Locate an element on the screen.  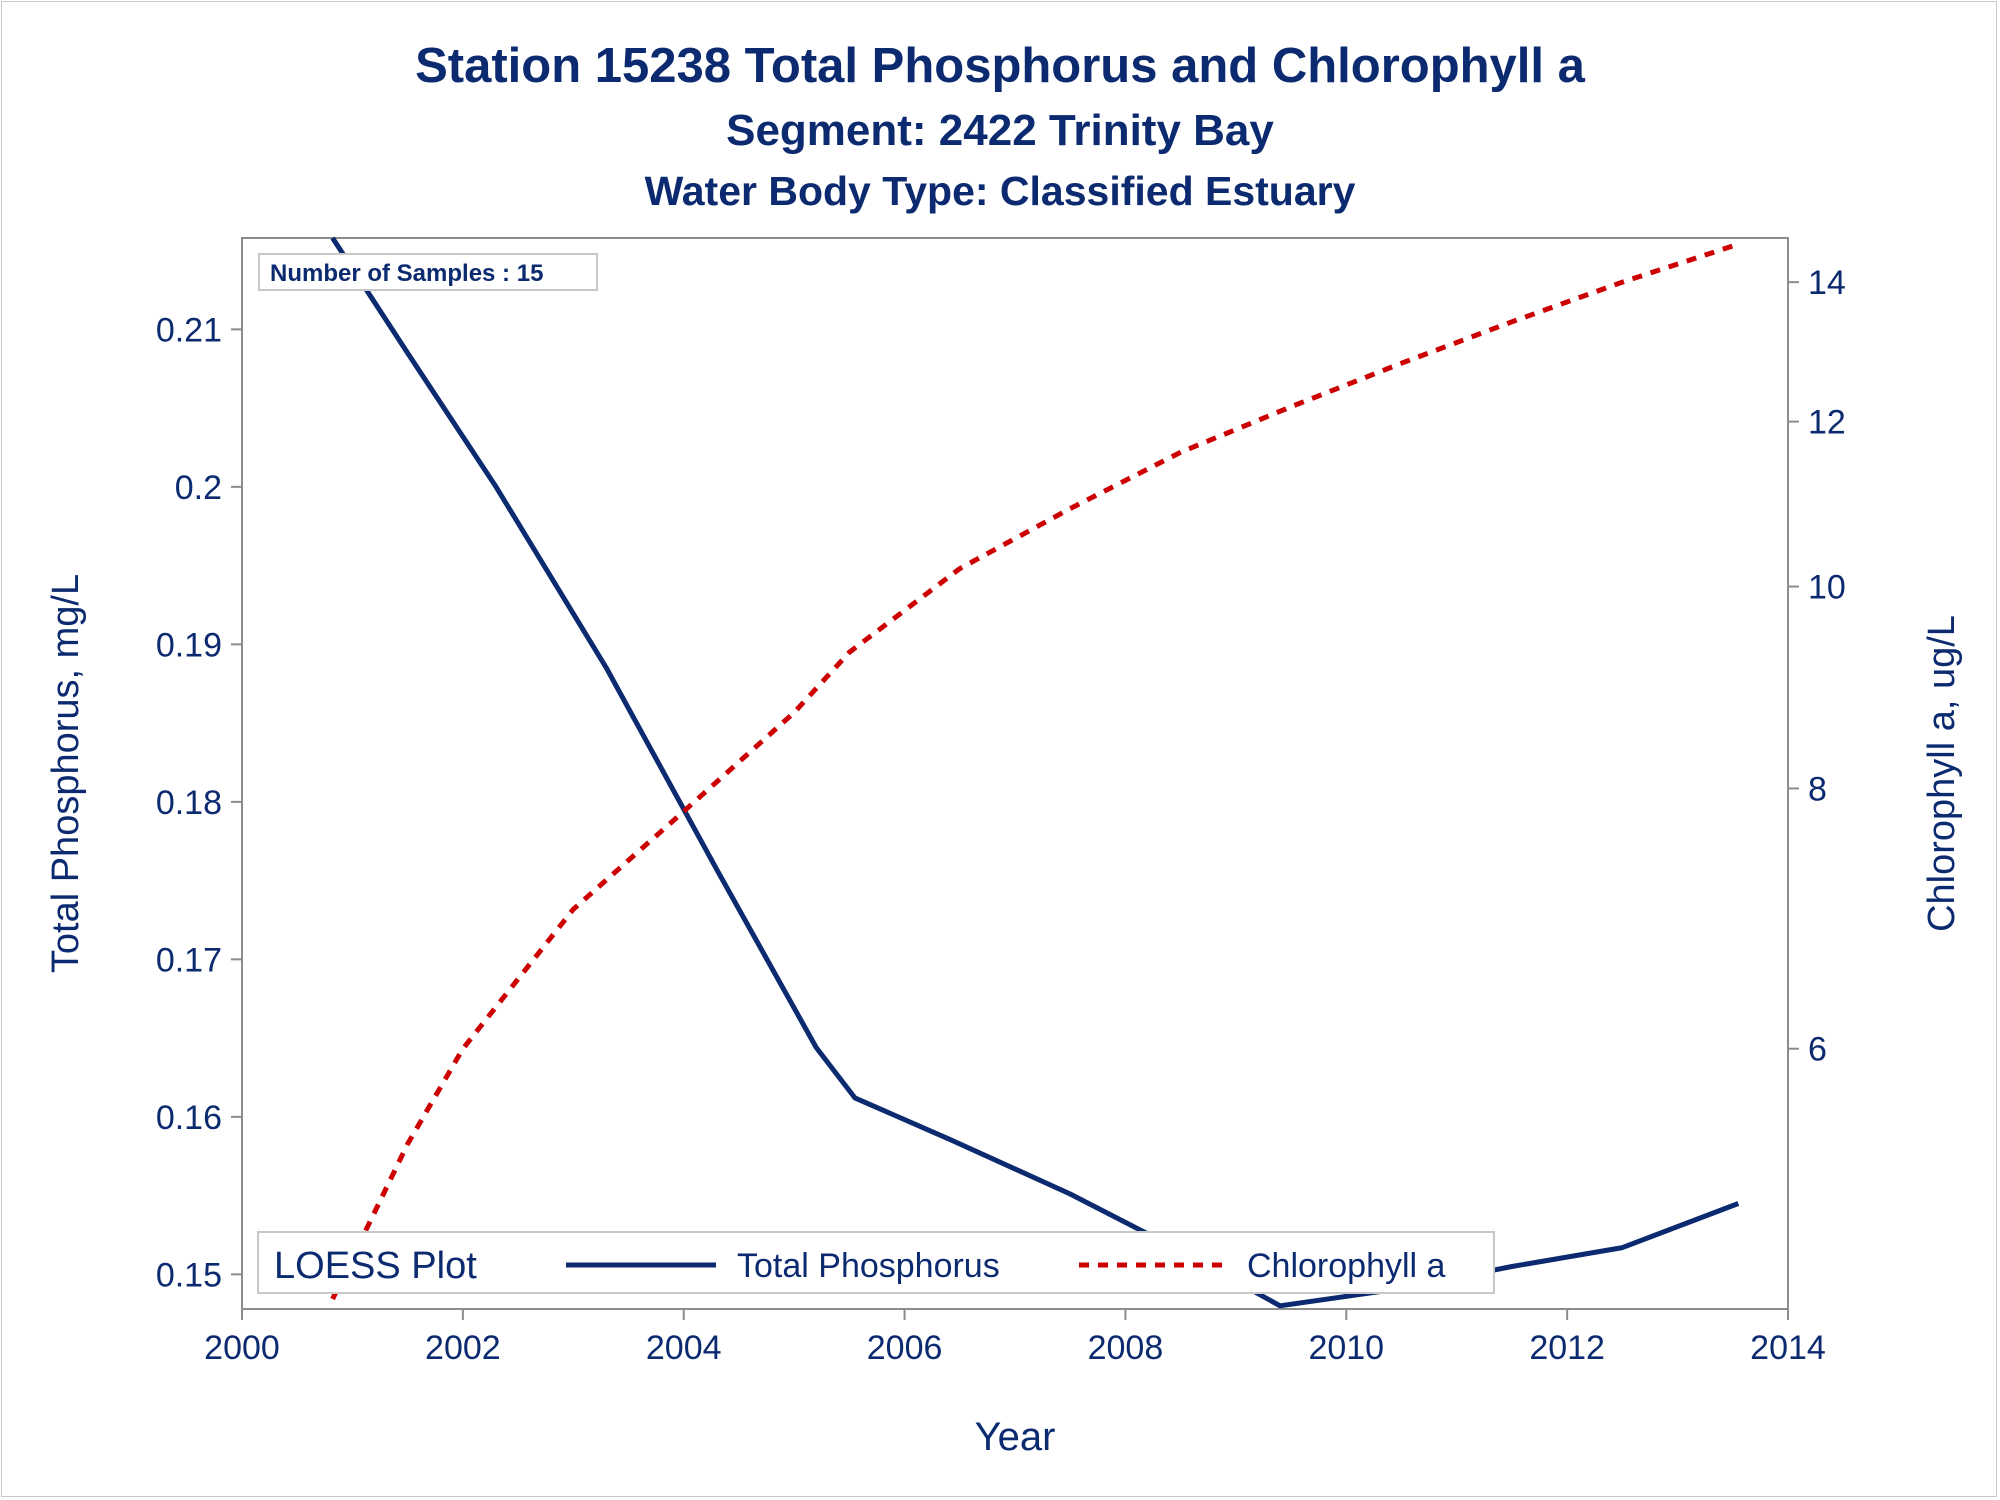
y2-tick-label: 6 is located at coordinates (1817, 1050).